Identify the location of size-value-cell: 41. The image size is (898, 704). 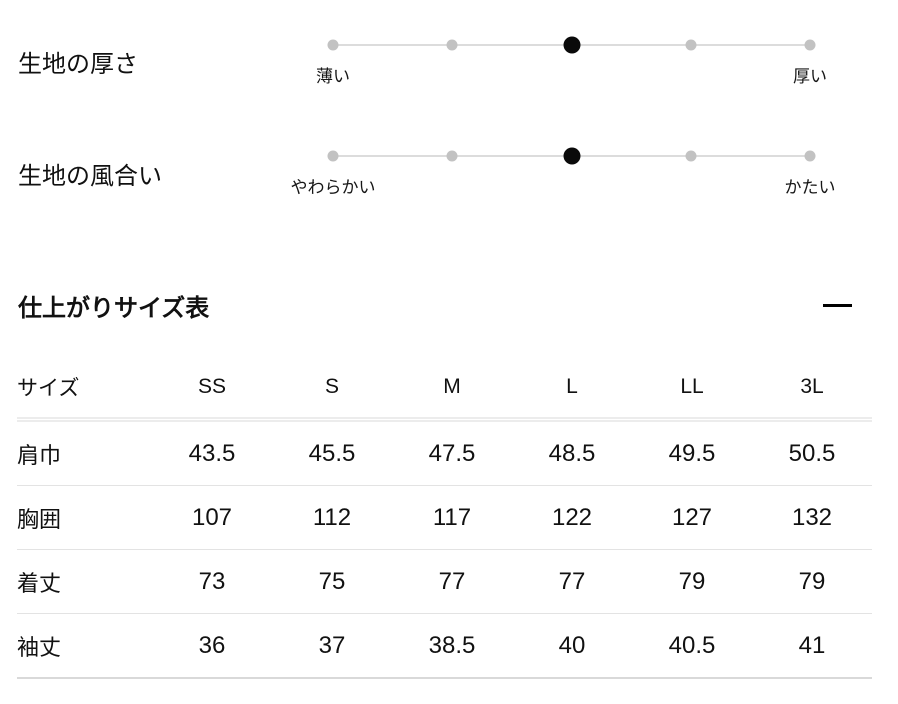
(812, 646).